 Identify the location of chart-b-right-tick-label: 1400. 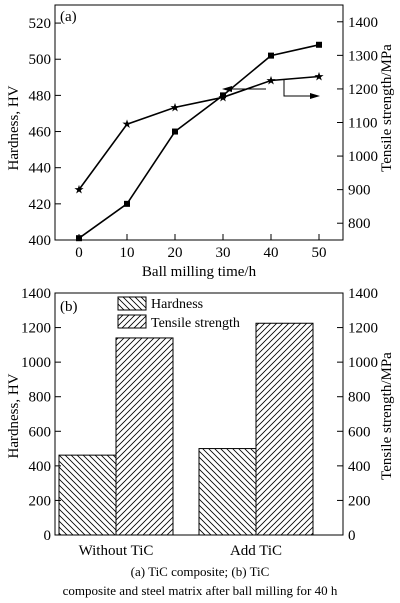
(363, 294).